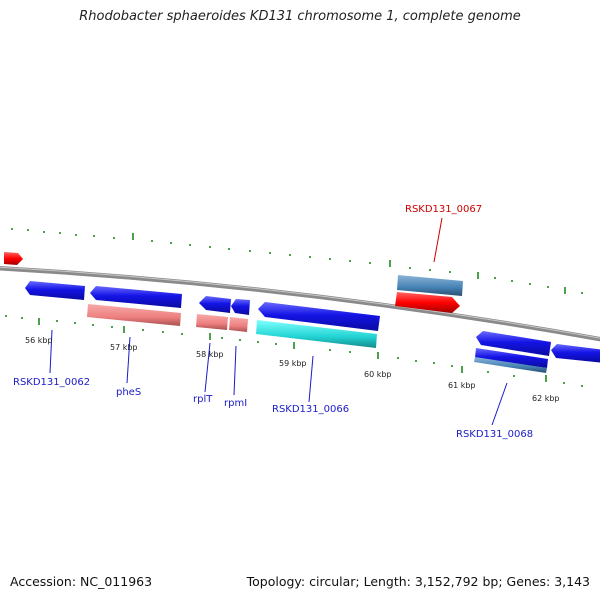  Describe the element at coordinates (575, 353) in the screenshot. I see `cds-next` at that location.